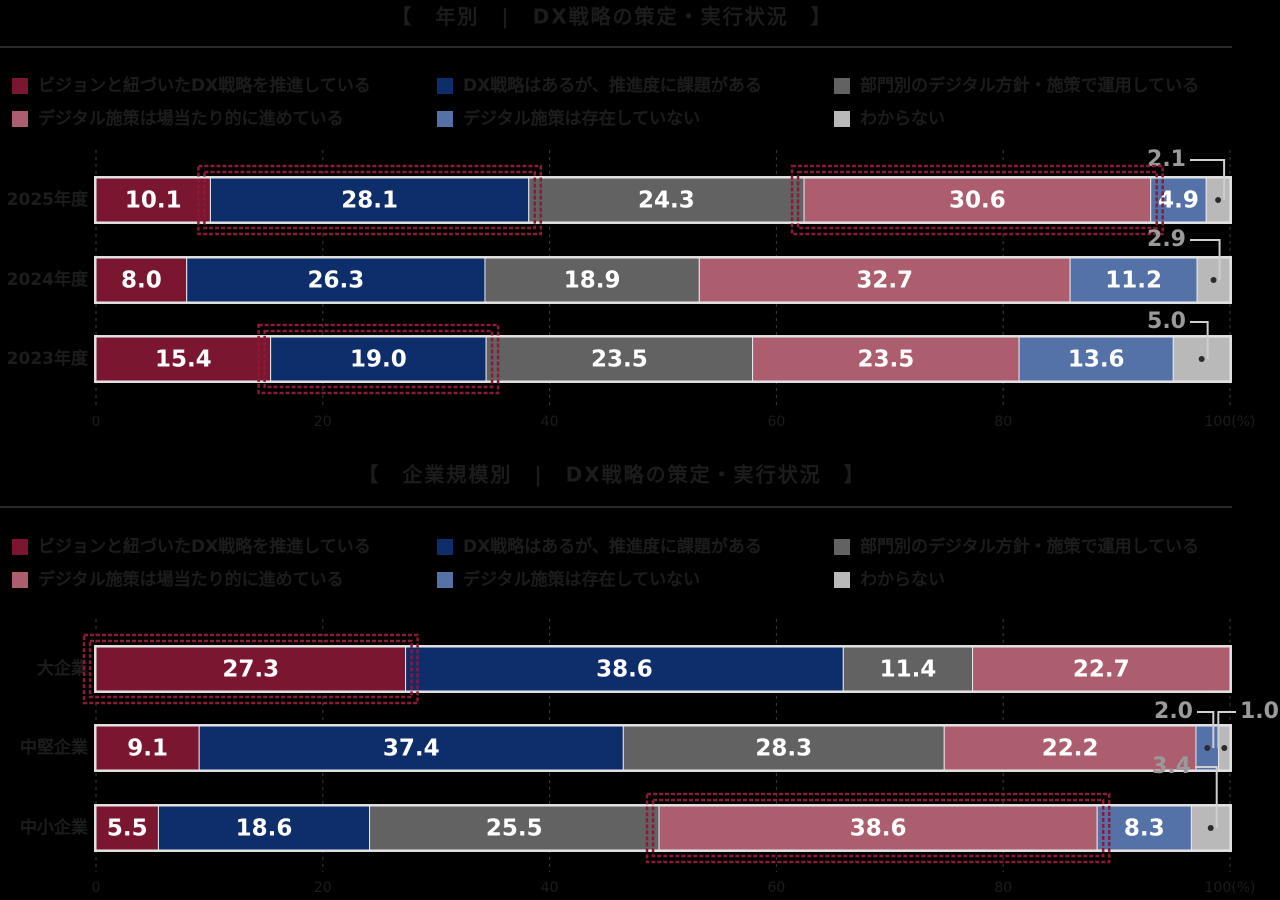 This screenshot has height=900, width=1280. I want to click on data-label: 37.4, so click(411, 749).